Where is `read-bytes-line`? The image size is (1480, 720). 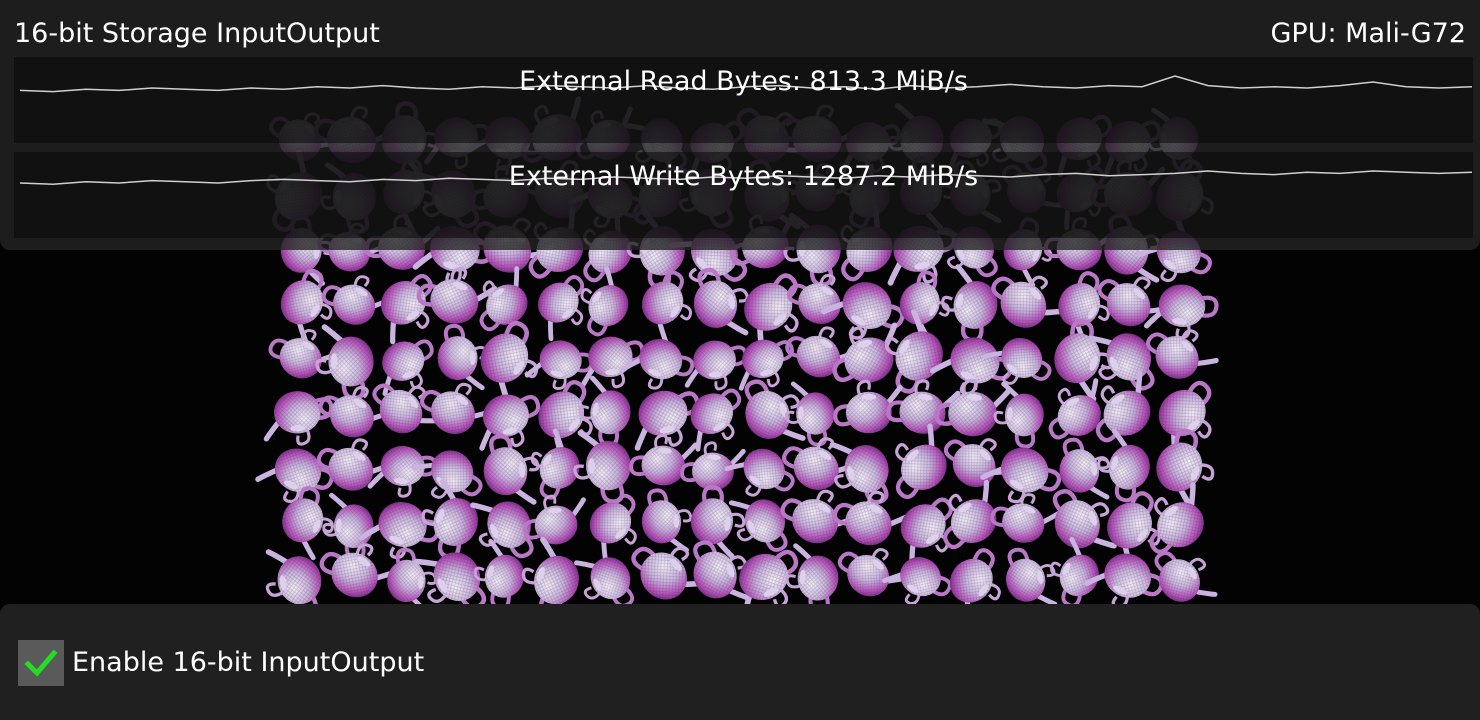 read-bytes-line is located at coordinates (746, 84).